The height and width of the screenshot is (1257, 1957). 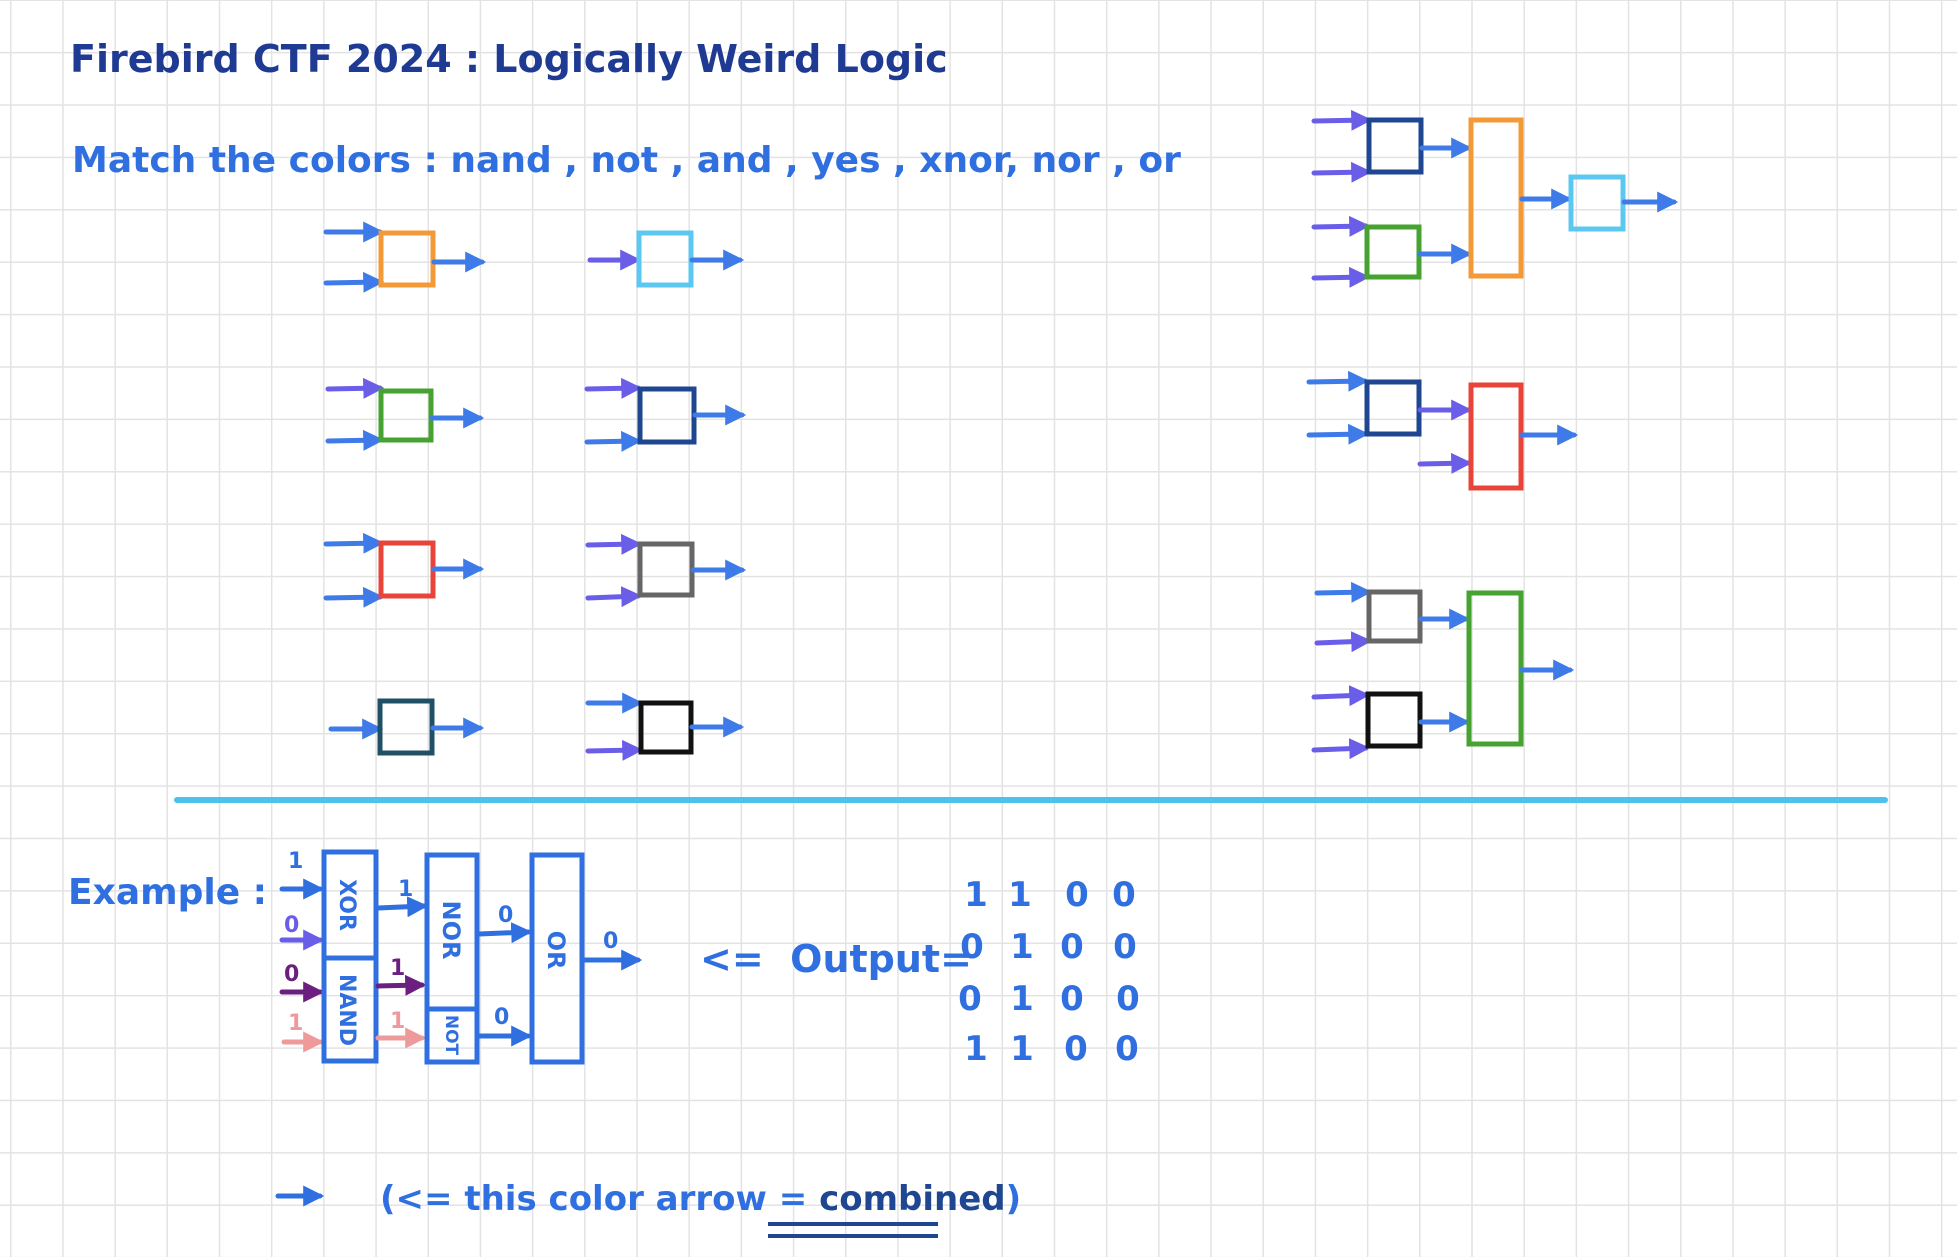 I want to click on example-circuit: 1 0 0 1 XOR NAND 1 1 1 NOR NOT 0 0 OR, so click(x=461, y=957).